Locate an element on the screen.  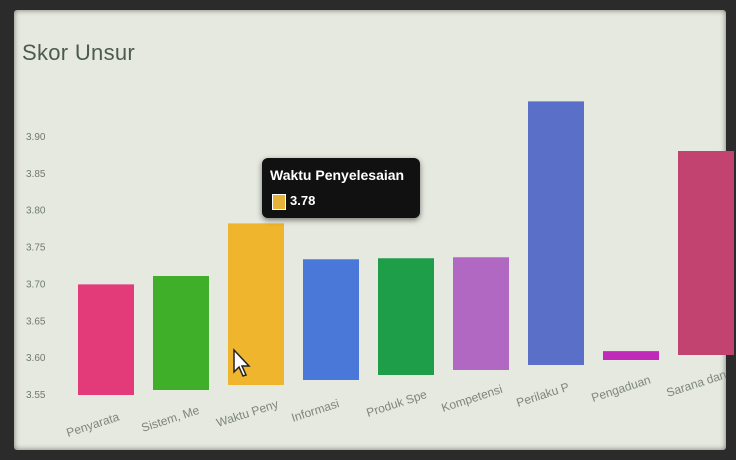
x-tick-label: Sistem, Me is located at coordinates (171, 419).